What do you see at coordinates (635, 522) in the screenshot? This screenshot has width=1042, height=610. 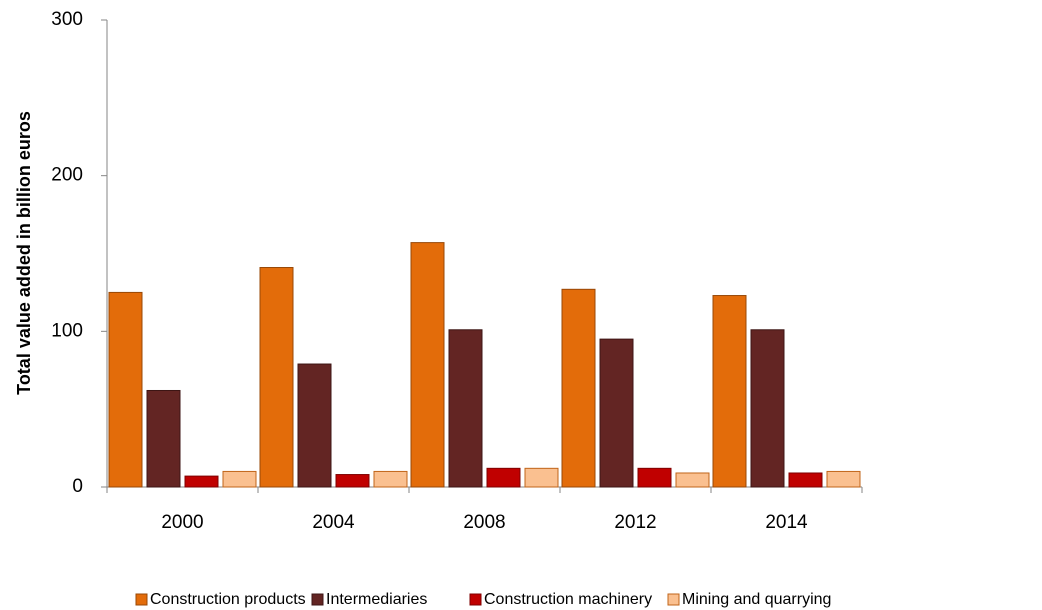 I see `x-tick-label: 2012` at bounding box center [635, 522].